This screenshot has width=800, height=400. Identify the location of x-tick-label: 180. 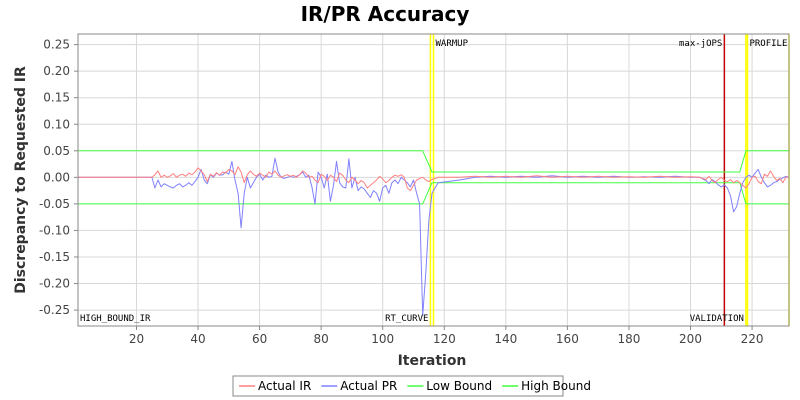
(628, 339).